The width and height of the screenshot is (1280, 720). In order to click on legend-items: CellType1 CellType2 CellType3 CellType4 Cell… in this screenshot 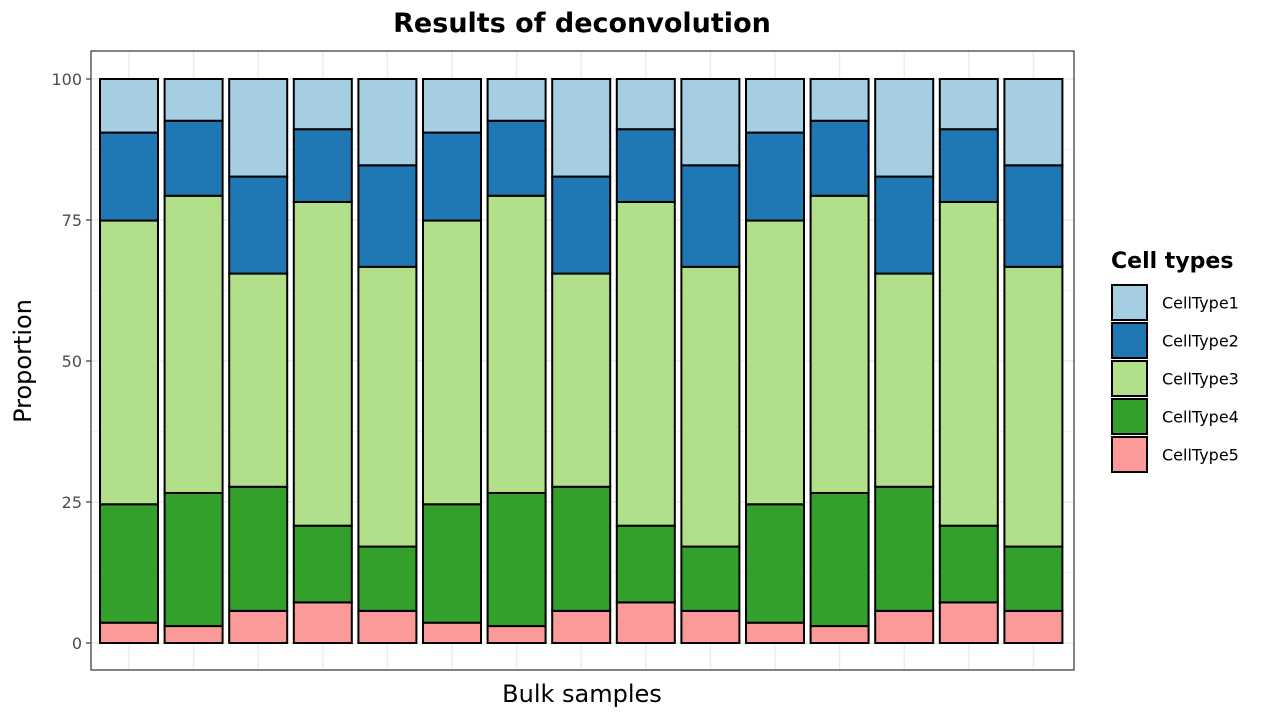, I will do `click(1175, 378)`.